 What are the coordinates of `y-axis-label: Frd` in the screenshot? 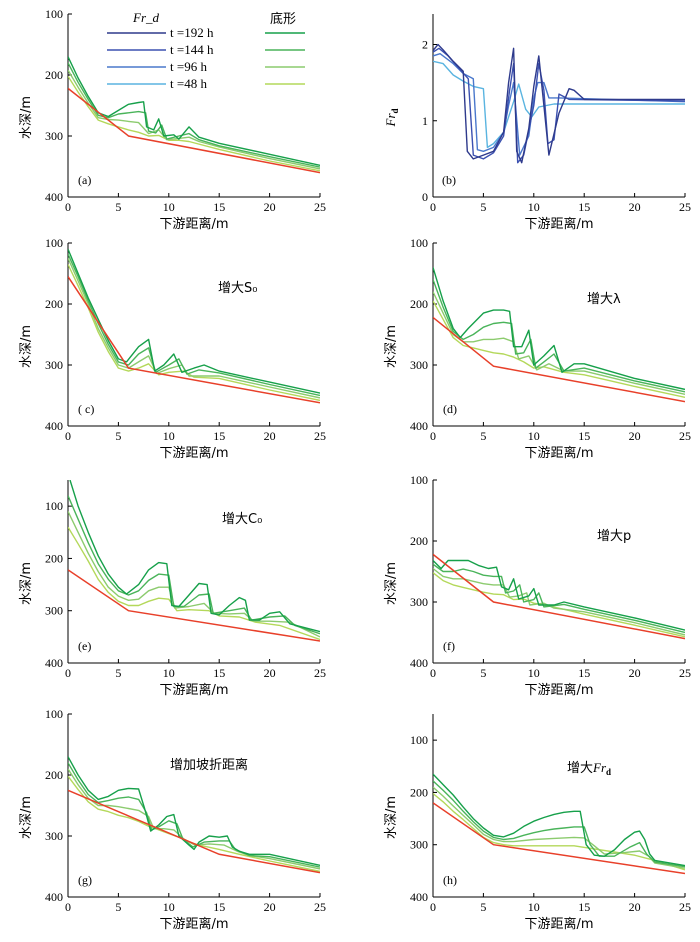 It's located at (391, 117).